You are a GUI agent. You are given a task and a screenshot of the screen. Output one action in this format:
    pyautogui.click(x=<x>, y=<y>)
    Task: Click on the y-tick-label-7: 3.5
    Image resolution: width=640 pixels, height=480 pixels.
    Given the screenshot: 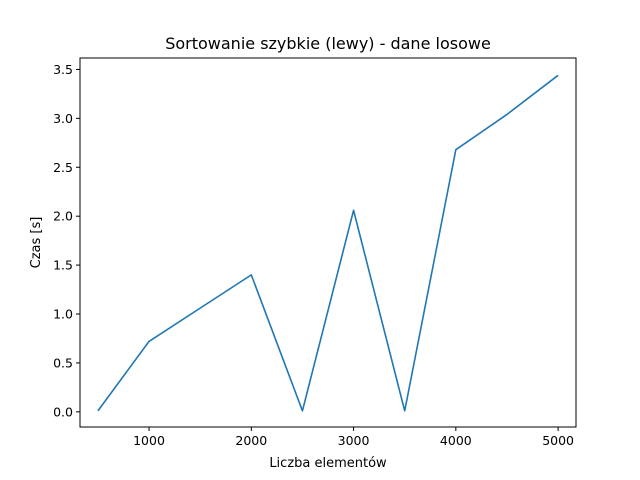 What is the action you would take?
    pyautogui.click(x=63, y=69)
    